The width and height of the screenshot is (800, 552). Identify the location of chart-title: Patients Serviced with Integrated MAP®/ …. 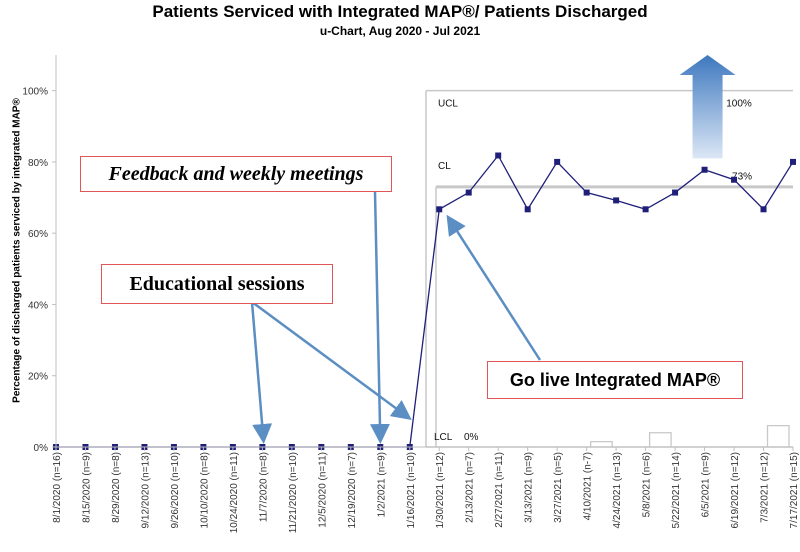
(400, 11).